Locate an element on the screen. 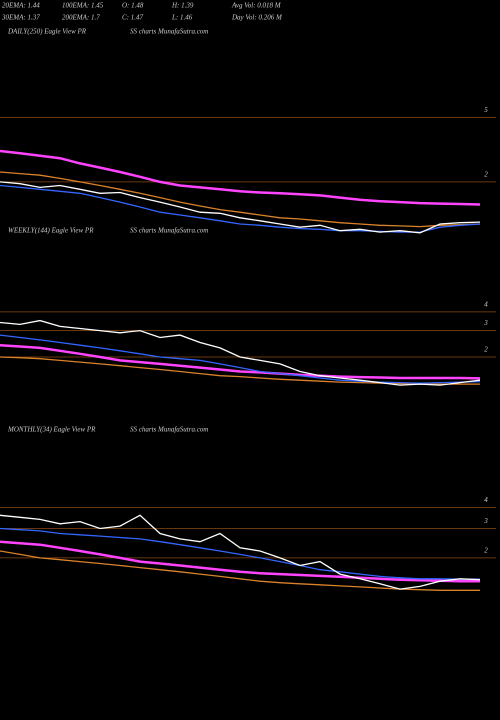  header-stat: 20EMA: 1.44 is located at coordinates (21, 6).